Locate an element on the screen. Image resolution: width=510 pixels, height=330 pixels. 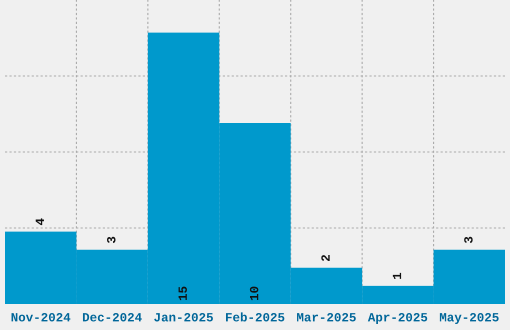
data-label: 4 is located at coordinates (40, 222).